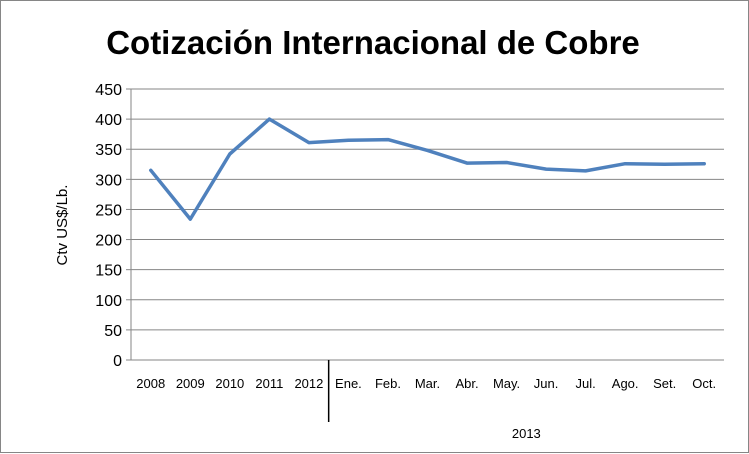 The width and height of the screenshot is (749, 454). Describe the element at coordinates (108, 226) in the screenshot. I see `y-tick-labels: 0 50 100 150 200 250 300 350 400 450` at that location.